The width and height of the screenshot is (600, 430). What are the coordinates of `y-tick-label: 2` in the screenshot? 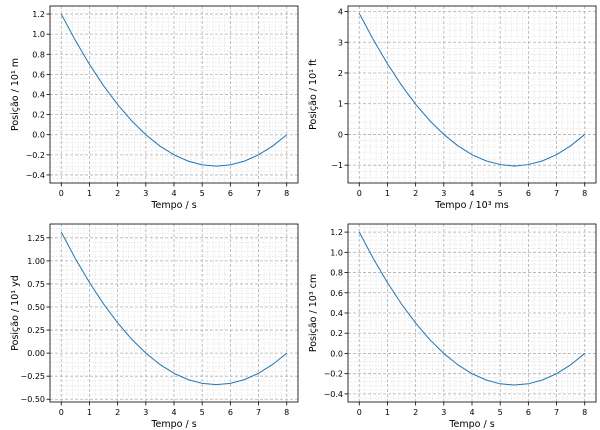 It's located at (340, 73).